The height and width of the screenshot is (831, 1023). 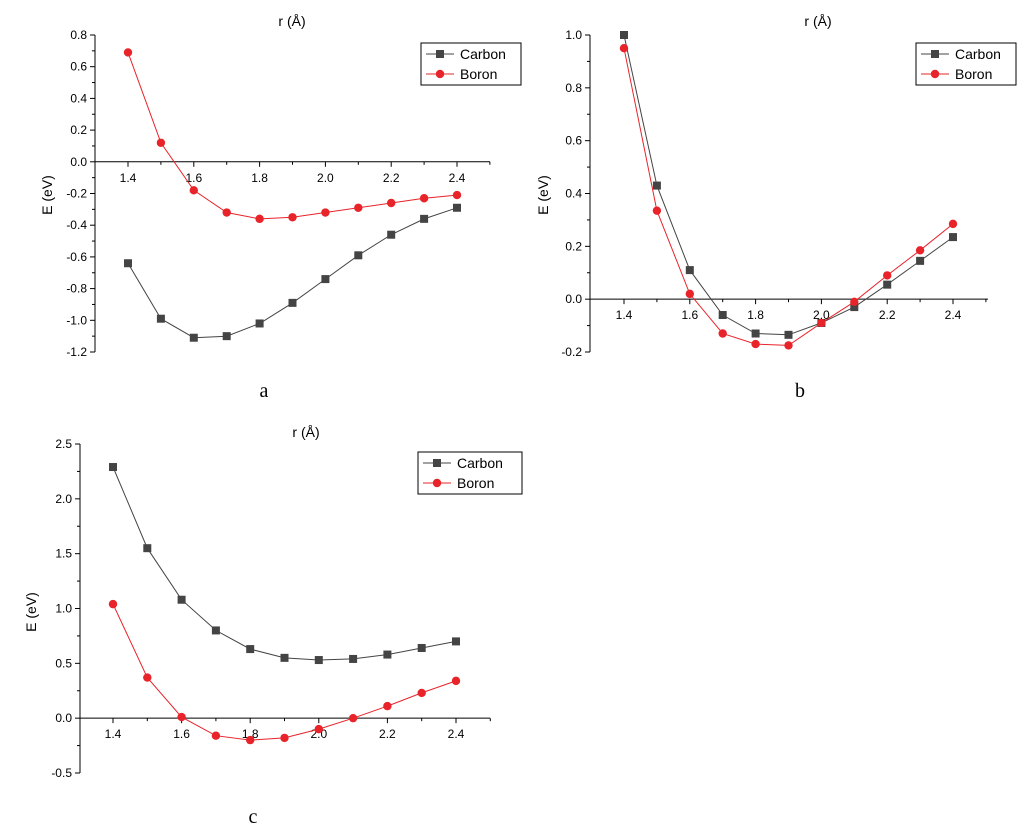 I want to click on y-tick-label: 2.5, so click(x=63, y=444).